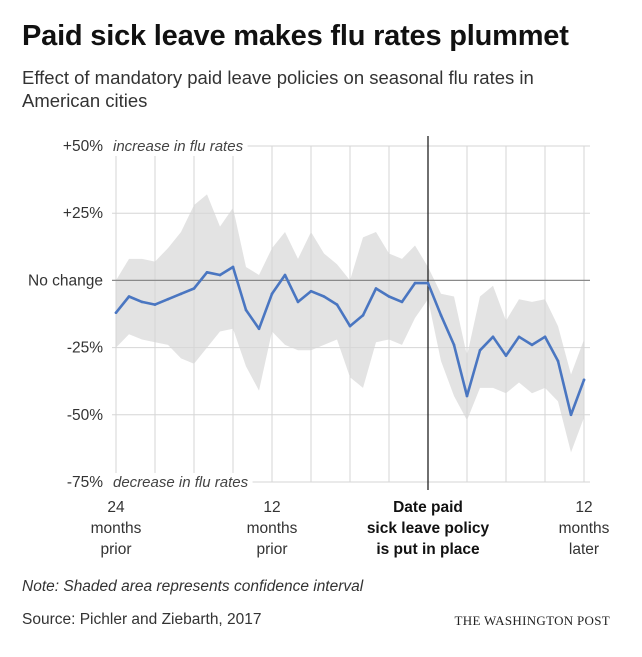 The image size is (642, 657). Describe the element at coordinates (428, 507) in the screenshot. I see `x-tick-label-line: Date paid` at that location.